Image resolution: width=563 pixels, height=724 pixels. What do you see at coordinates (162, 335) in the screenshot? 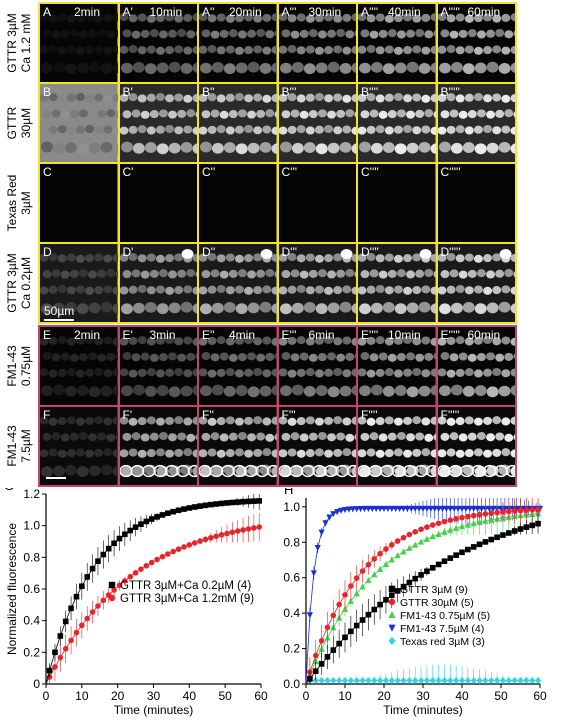
I see `panel-time: 3min` at bounding box center [162, 335].